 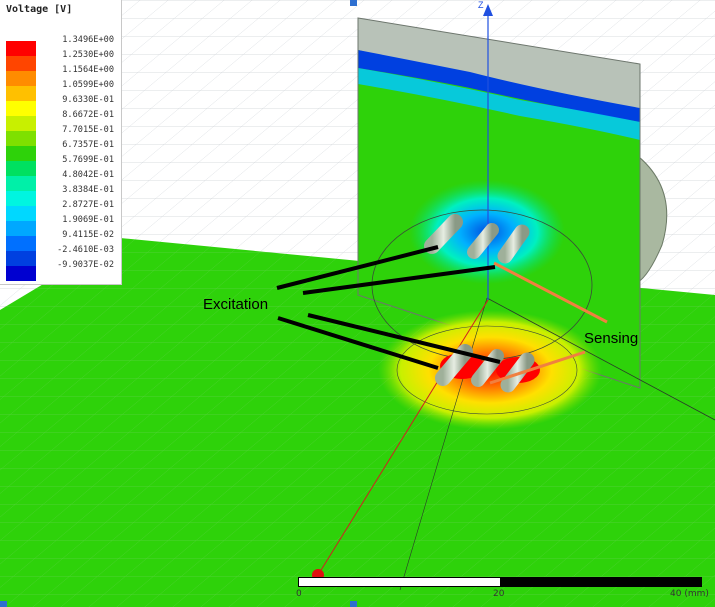 What do you see at coordinates (88, 145) in the screenshot?
I see `legend-value: 6.7357E-01` at bounding box center [88, 145].